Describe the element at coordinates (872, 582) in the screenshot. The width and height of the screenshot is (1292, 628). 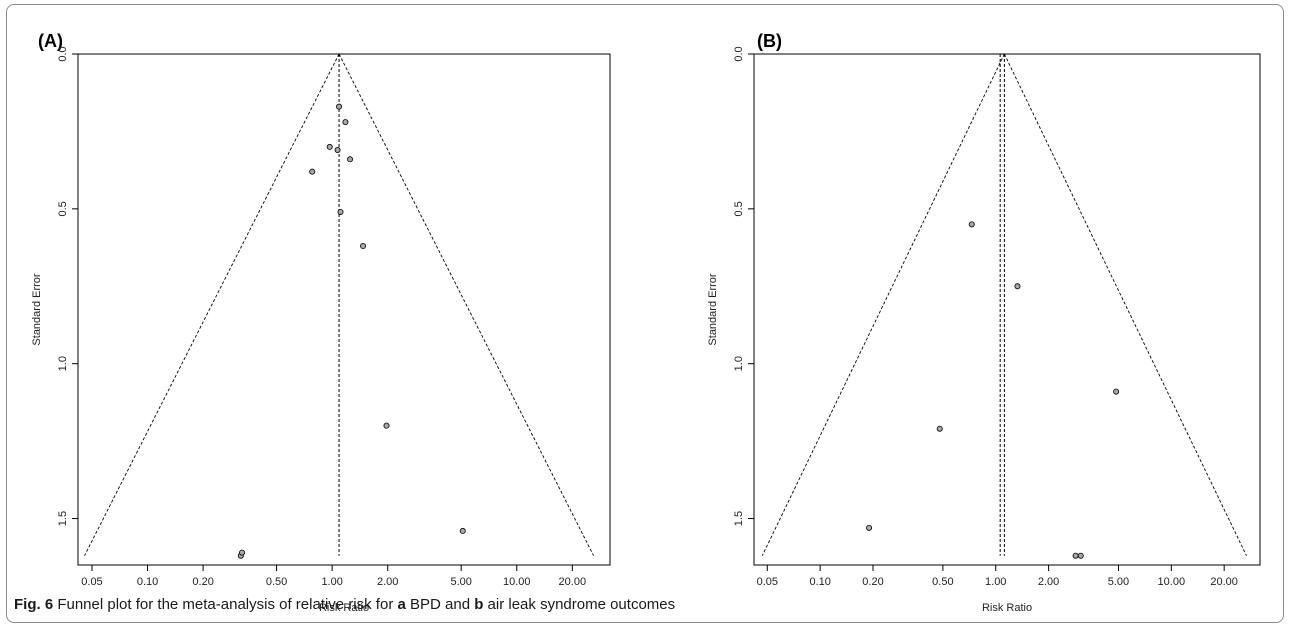
I see `x-tick-label-b-2: 0.20` at that location.